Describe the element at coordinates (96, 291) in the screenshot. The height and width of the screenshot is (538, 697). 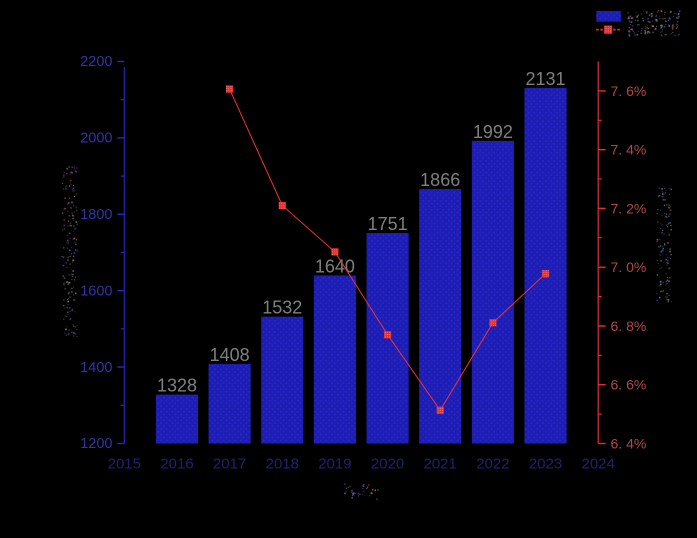
I see `svg-text: 1600` at that location.